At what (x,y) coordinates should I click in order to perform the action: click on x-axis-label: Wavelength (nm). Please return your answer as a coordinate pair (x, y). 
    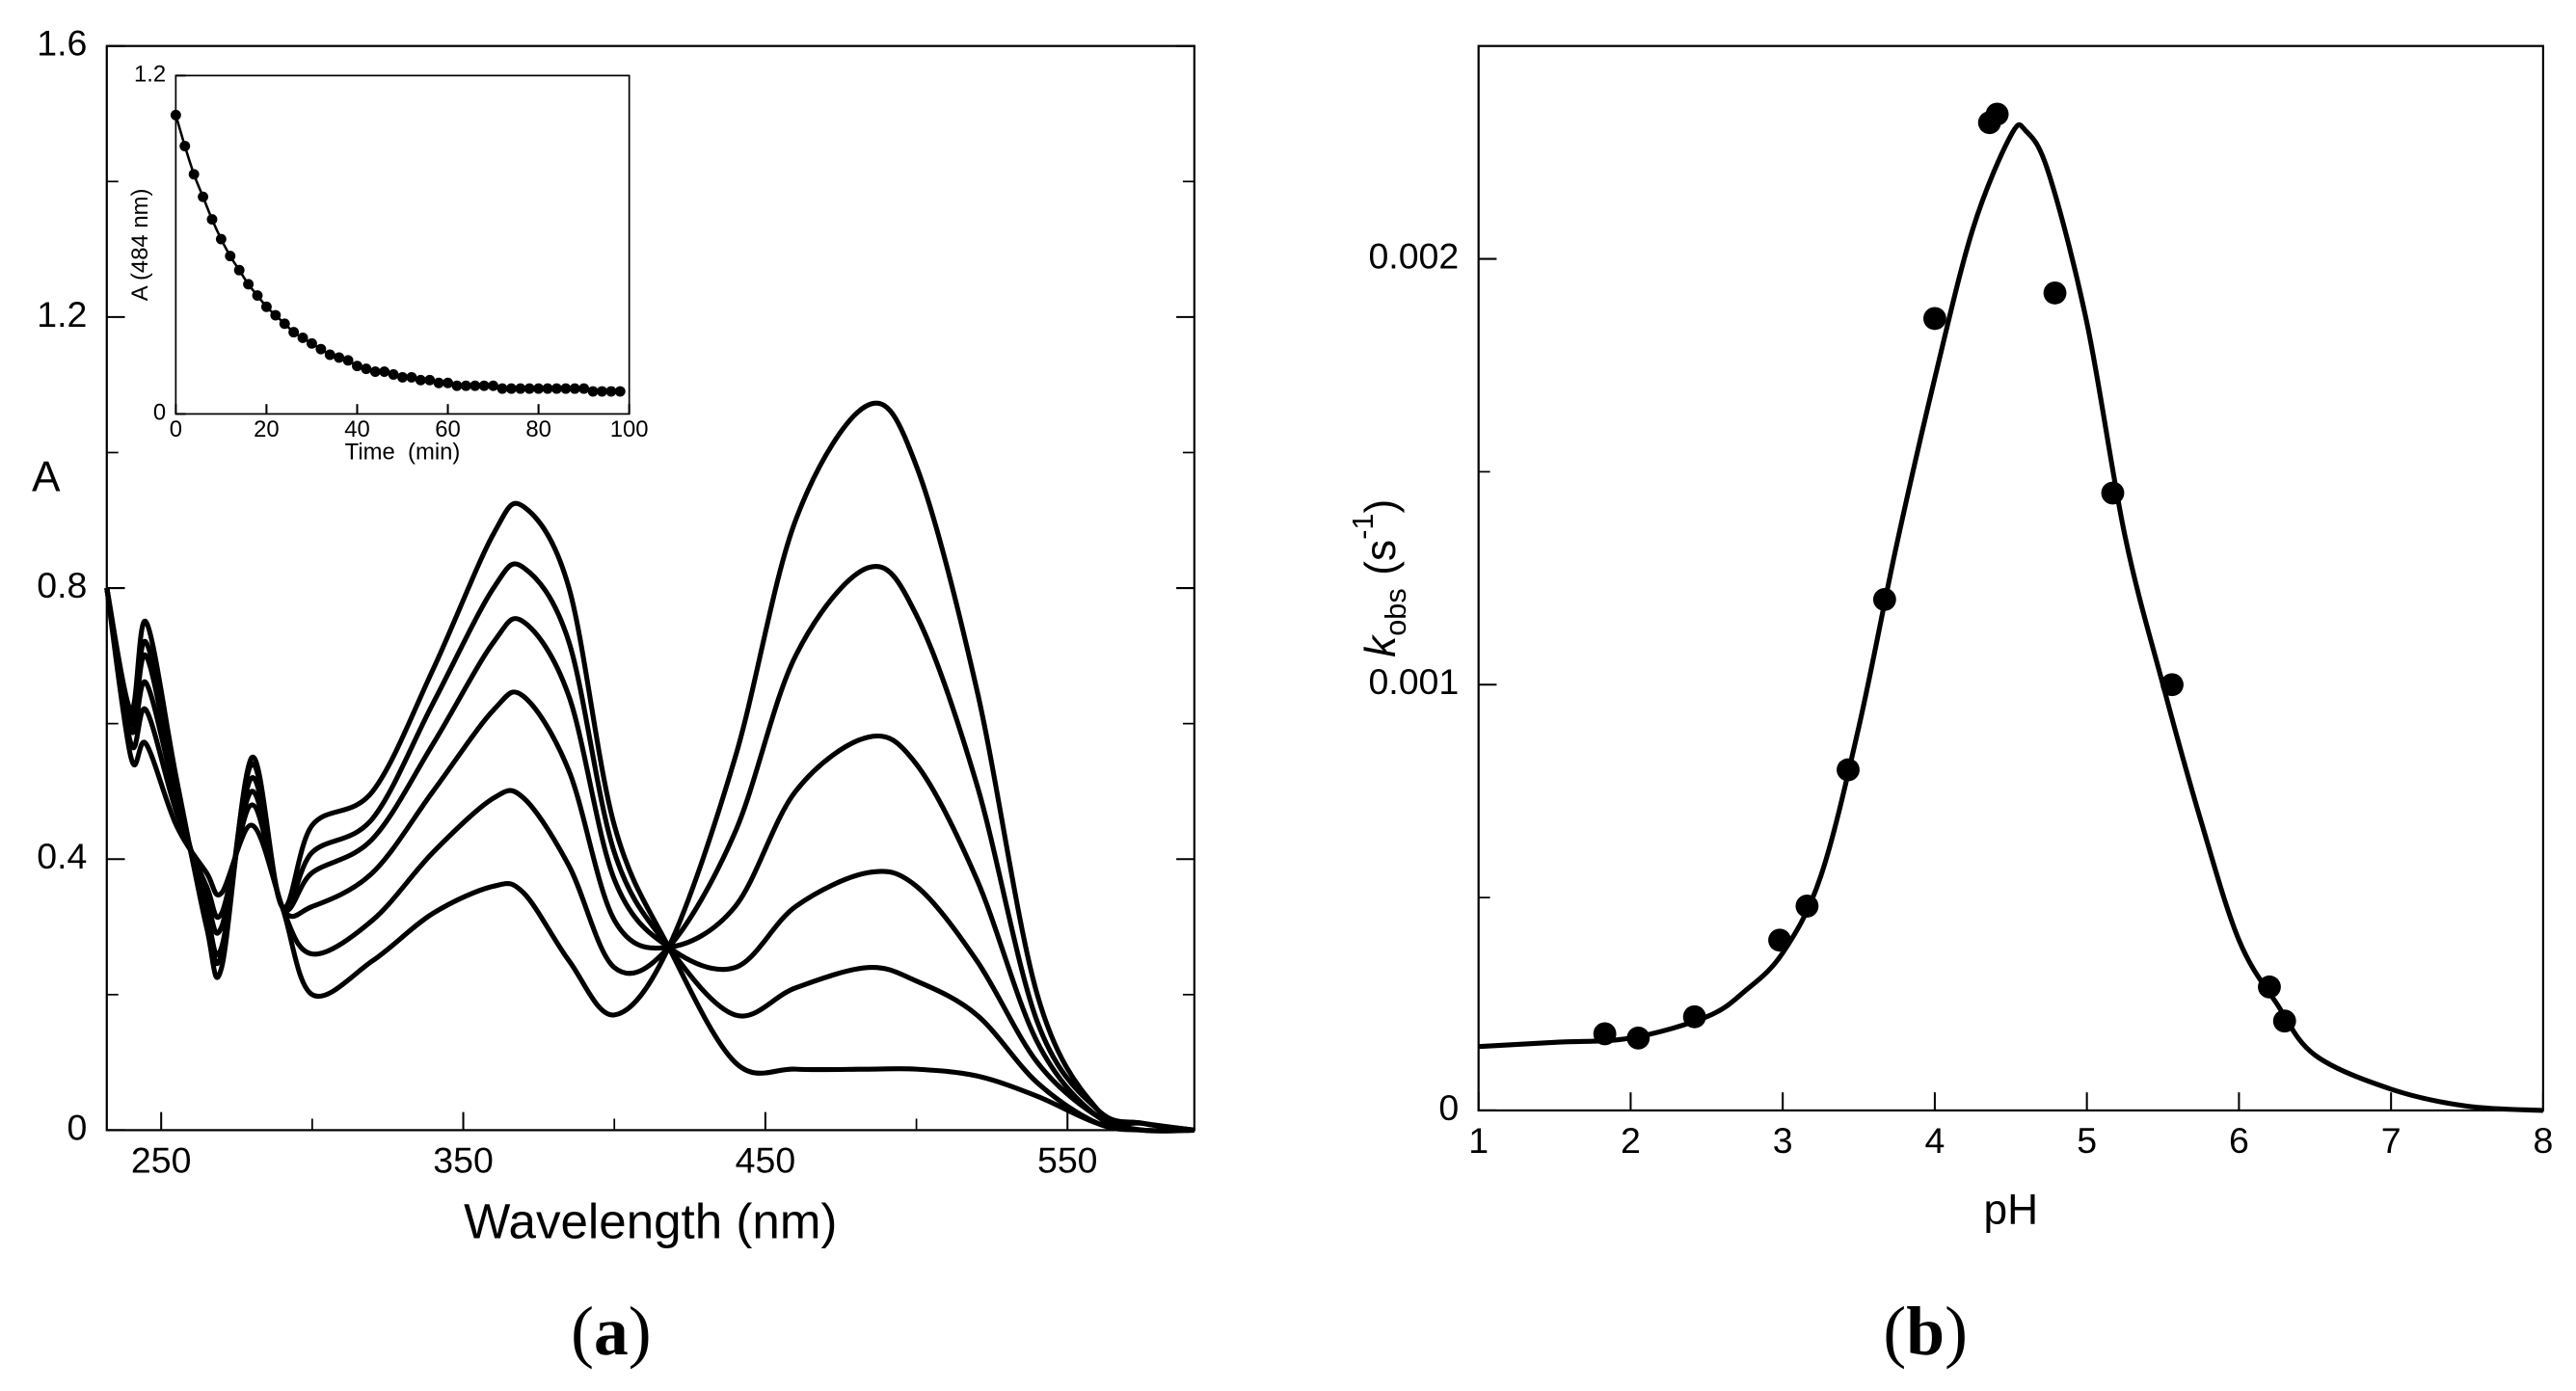
    Looking at the image, I should click on (650, 1221).